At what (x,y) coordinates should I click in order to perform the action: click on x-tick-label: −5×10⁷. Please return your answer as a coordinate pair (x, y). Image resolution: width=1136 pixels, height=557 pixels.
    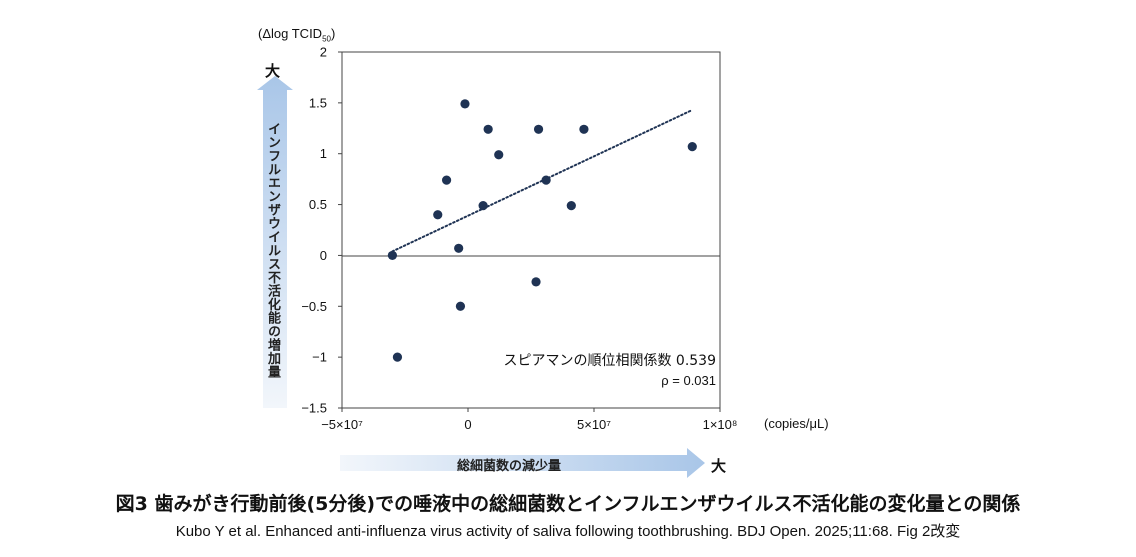
    Looking at the image, I should click on (342, 424).